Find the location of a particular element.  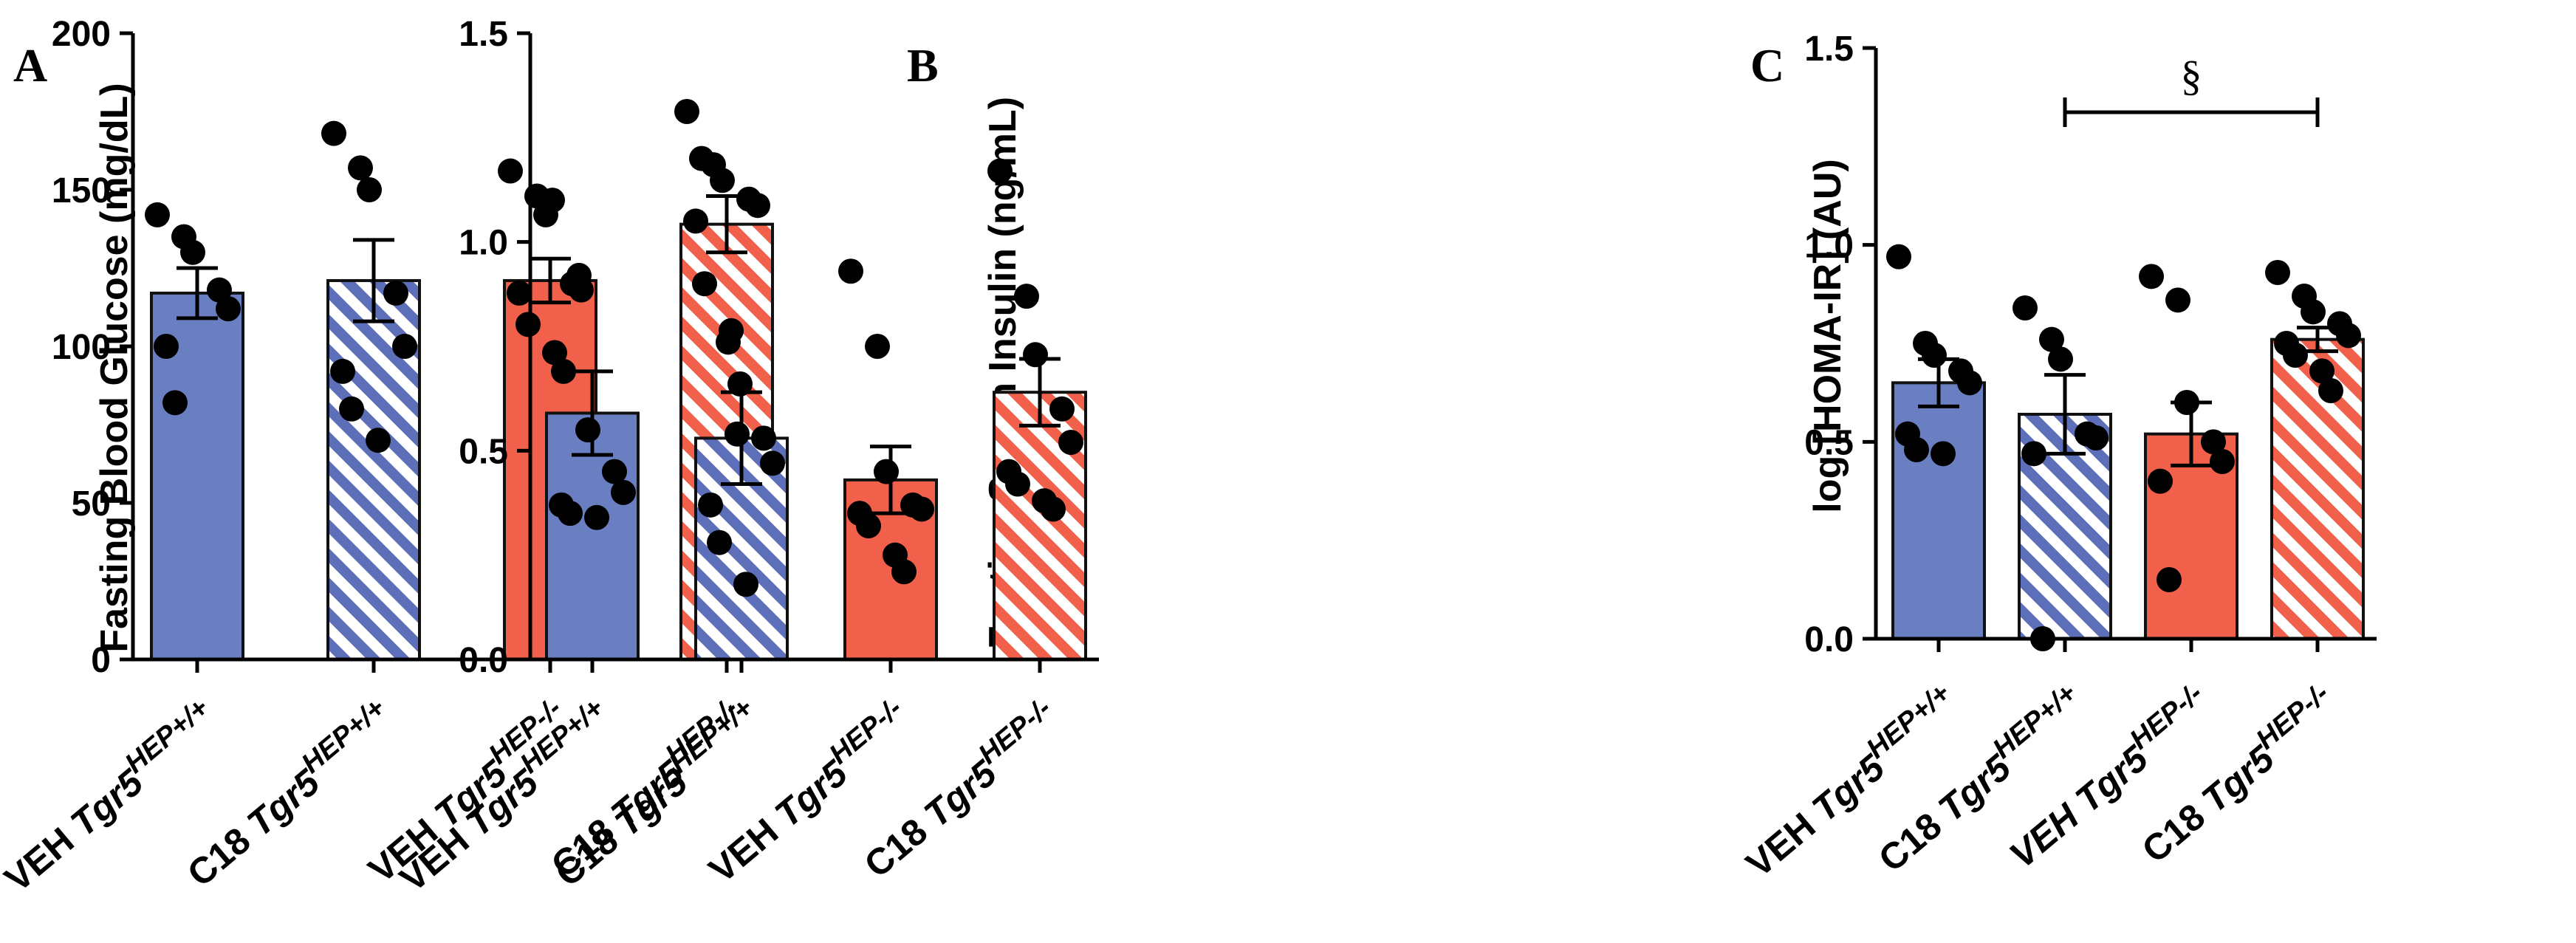

y-tick-label: 100 is located at coordinates (81, 347).